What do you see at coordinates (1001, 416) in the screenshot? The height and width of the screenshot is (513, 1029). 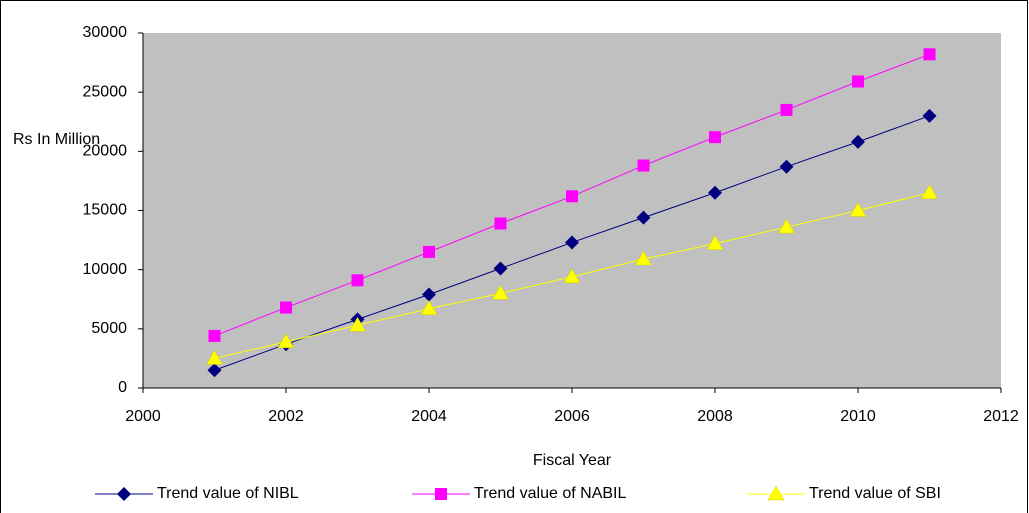 I see `x-tick-label: 2012` at bounding box center [1001, 416].